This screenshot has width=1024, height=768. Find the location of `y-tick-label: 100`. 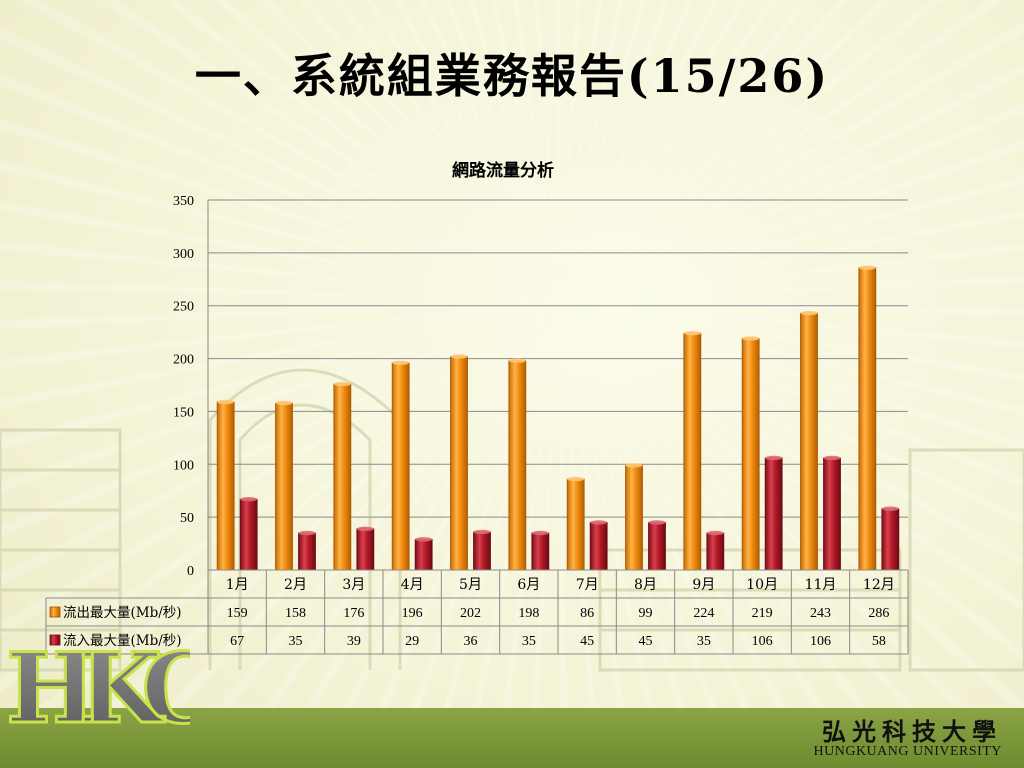

y-tick-label: 100 is located at coordinates (183, 465).